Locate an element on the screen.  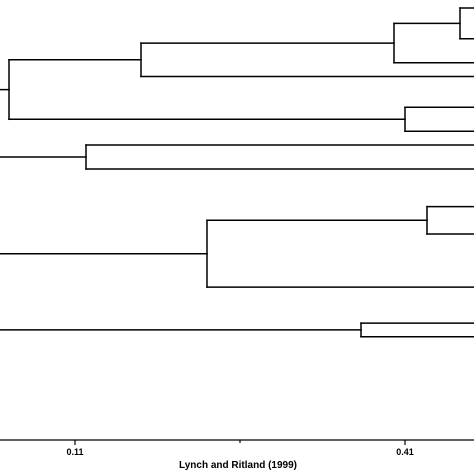
x-axis-title: Lynch and Ritland (1999) is located at coordinates (238, 465).